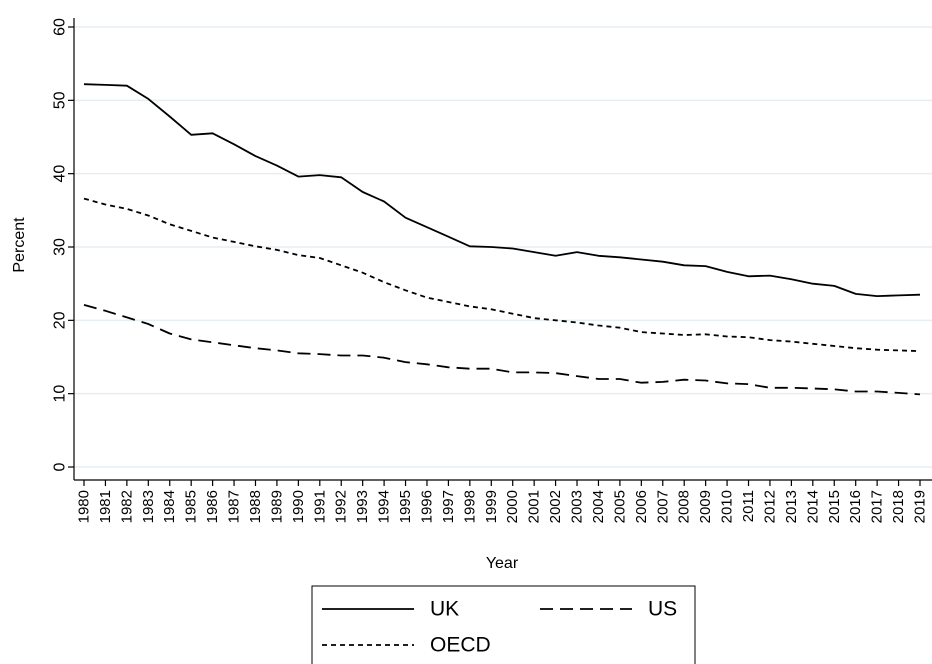  I want to click on y-tick-label: 10, so click(60, 394).